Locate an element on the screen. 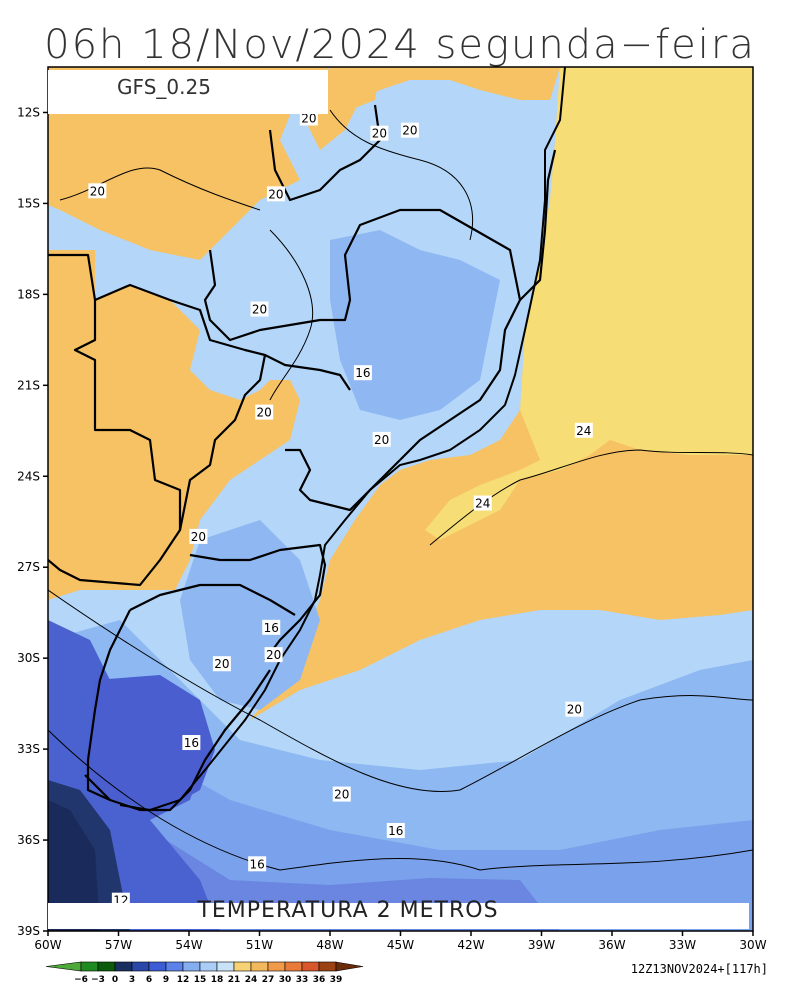  y-tick-label: 36S is located at coordinates (28, 840).